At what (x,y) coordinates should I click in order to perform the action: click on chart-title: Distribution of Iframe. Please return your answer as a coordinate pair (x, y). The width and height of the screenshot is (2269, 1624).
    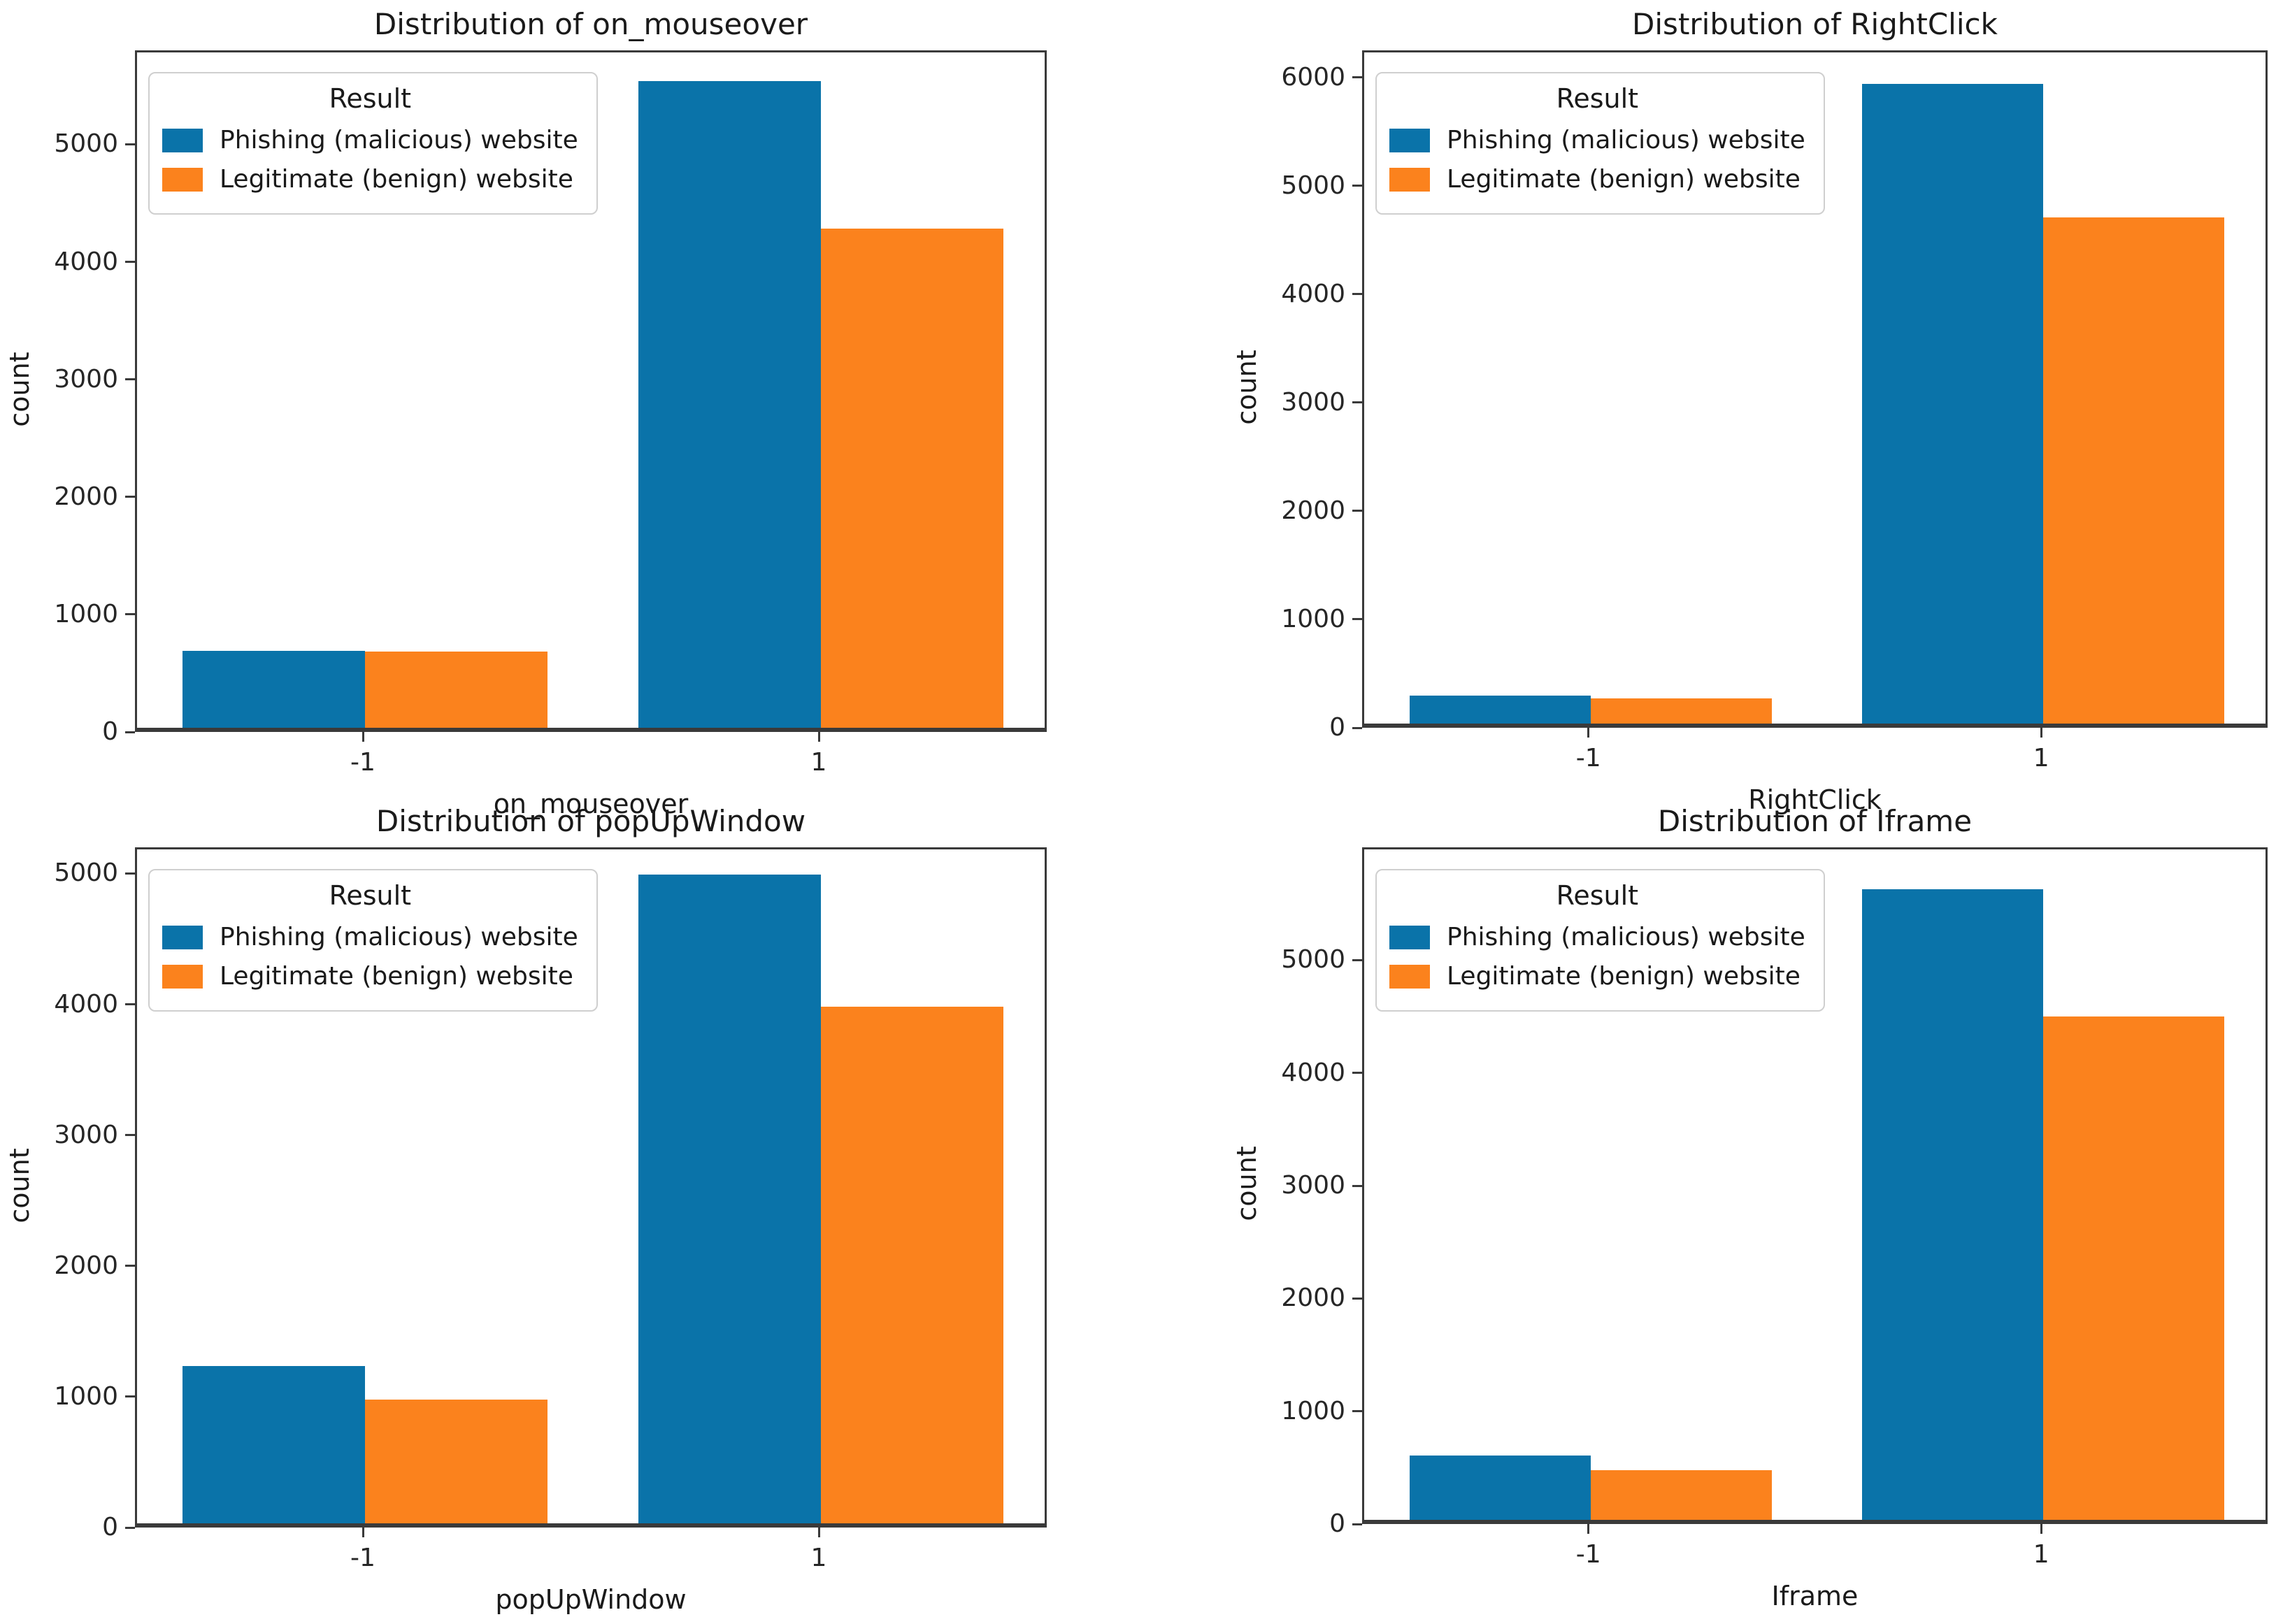
    Looking at the image, I should click on (1815, 821).